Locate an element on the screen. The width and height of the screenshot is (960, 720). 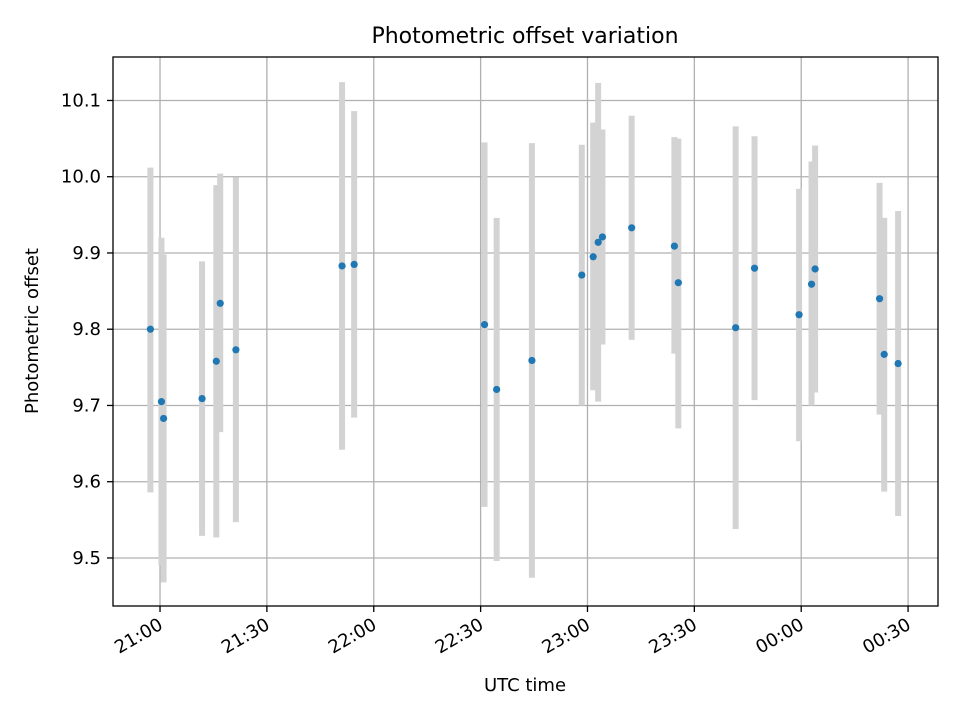
x-tick-label: 00:00 is located at coordinates (779, 636).